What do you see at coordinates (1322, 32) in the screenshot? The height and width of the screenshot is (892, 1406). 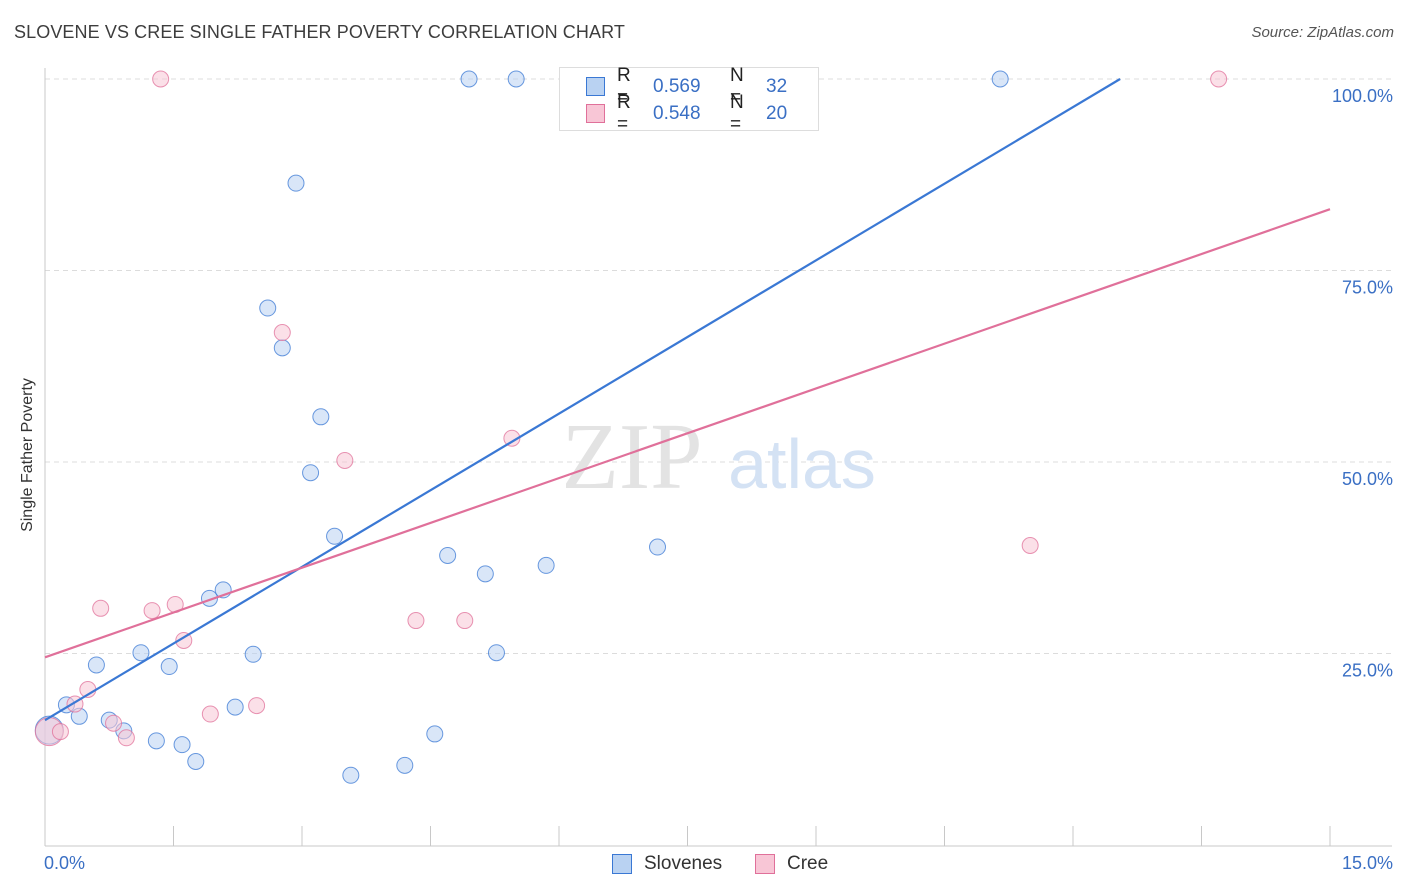 I see `source-label: Source: ZipAtlas.com` at bounding box center [1322, 32].